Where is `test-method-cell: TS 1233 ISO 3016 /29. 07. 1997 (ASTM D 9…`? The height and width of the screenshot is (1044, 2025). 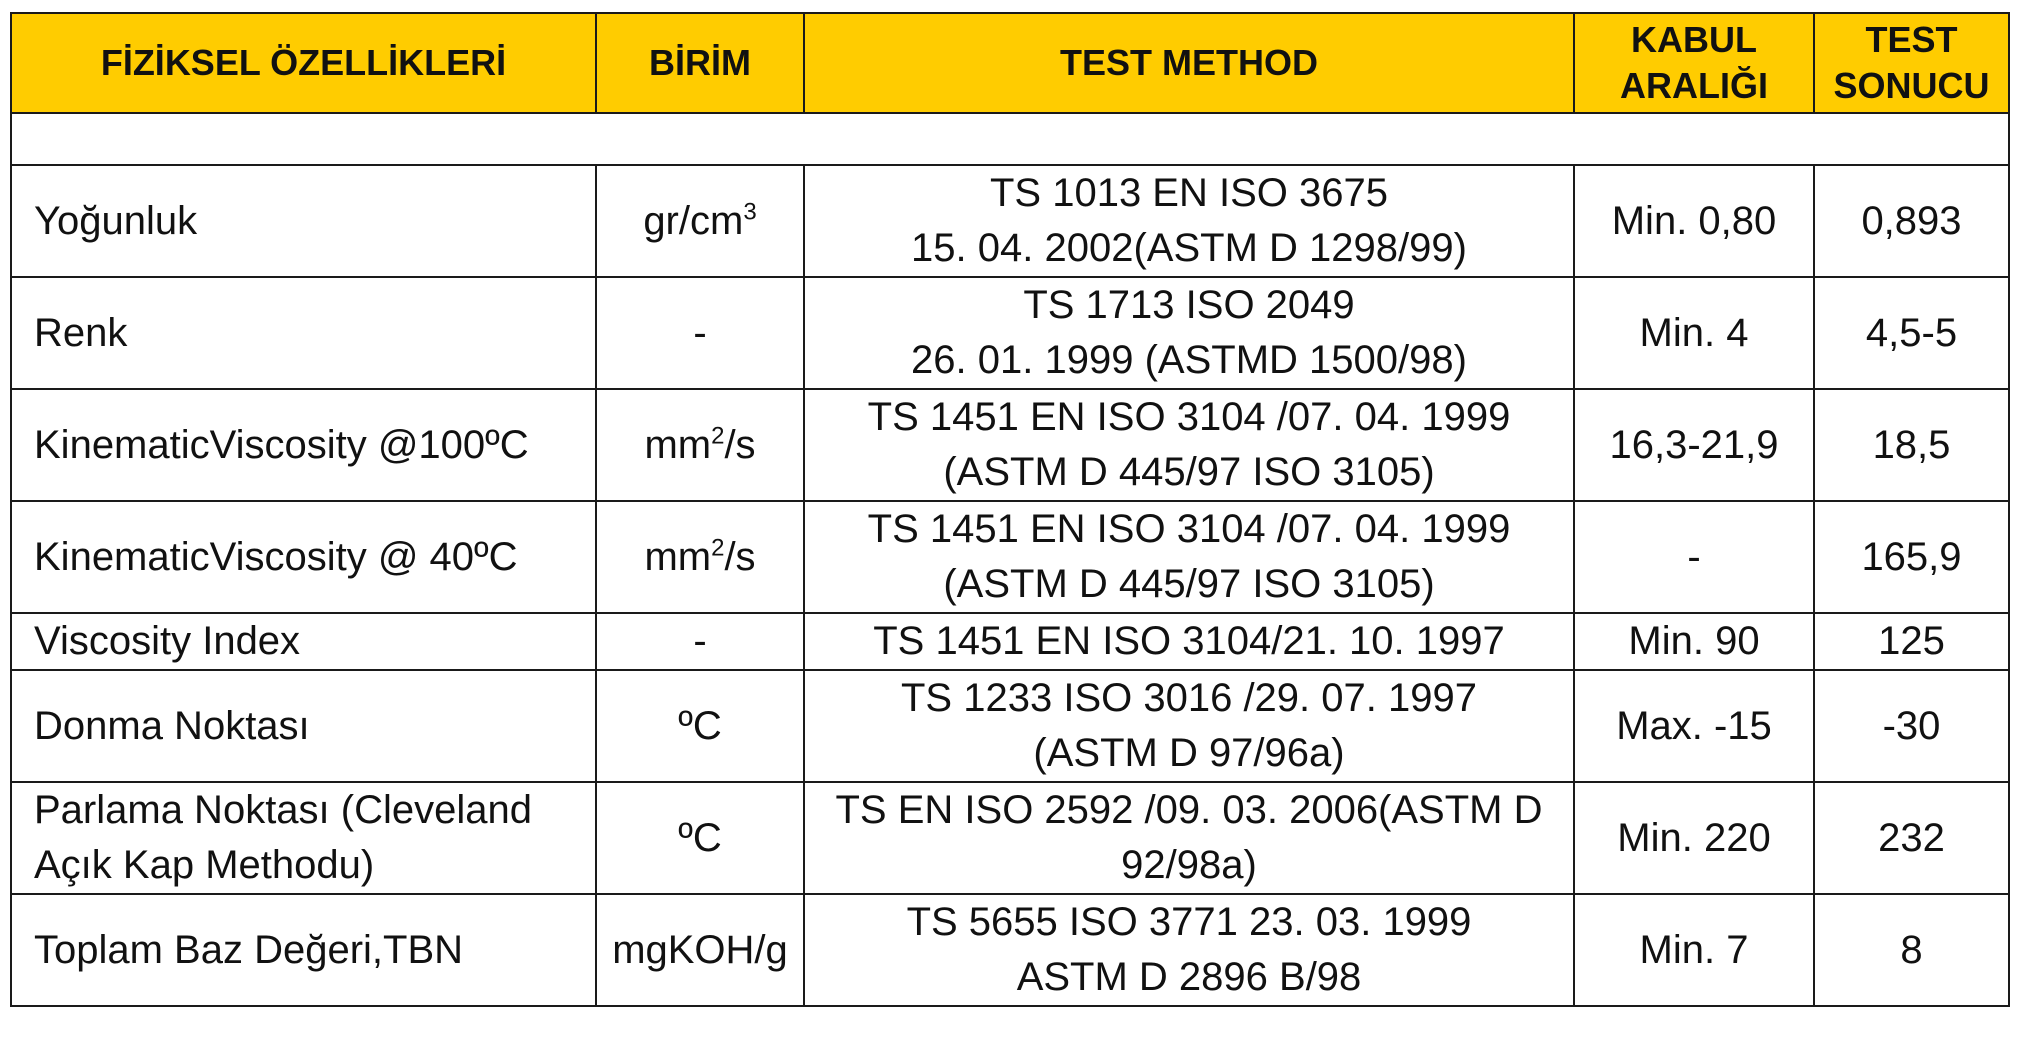 test-method-cell: TS 1233 ISO 3016 /29. 07. 1997 (ASTM D 9… is located at coordinates (1189, 726).